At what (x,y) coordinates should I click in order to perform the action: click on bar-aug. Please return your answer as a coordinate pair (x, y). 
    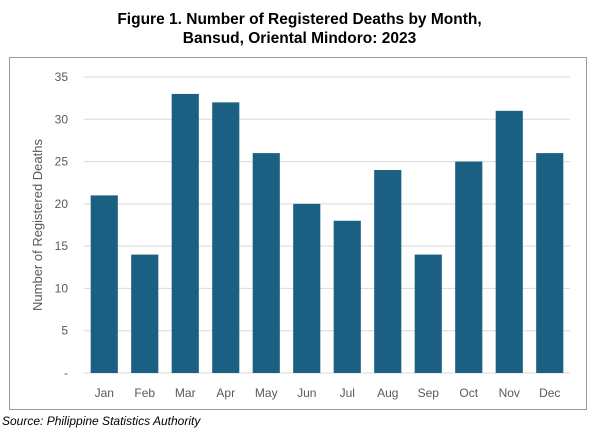
    Looking at the image, I should click on (388, 271).